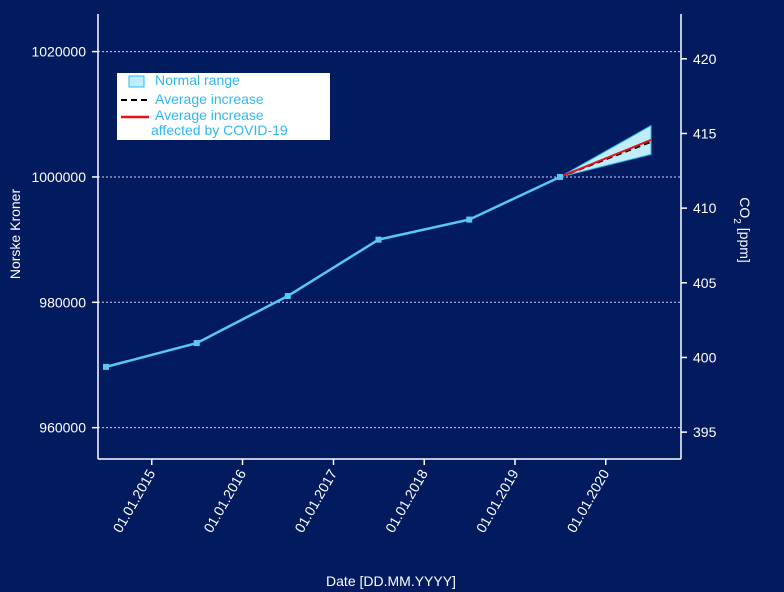  What do you see at coordinates (315, 500) in the screenshot?
I see `x-tick-label: 01.01.2017` at bounding box center [315, 500].